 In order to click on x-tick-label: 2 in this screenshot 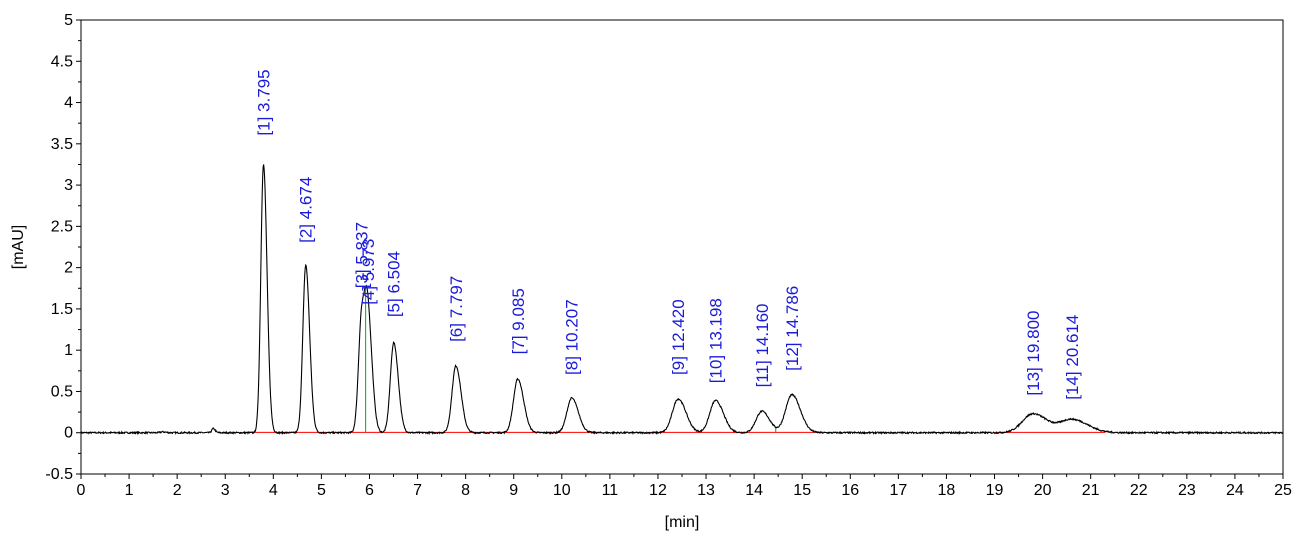, I will do `click(177, 490)`.